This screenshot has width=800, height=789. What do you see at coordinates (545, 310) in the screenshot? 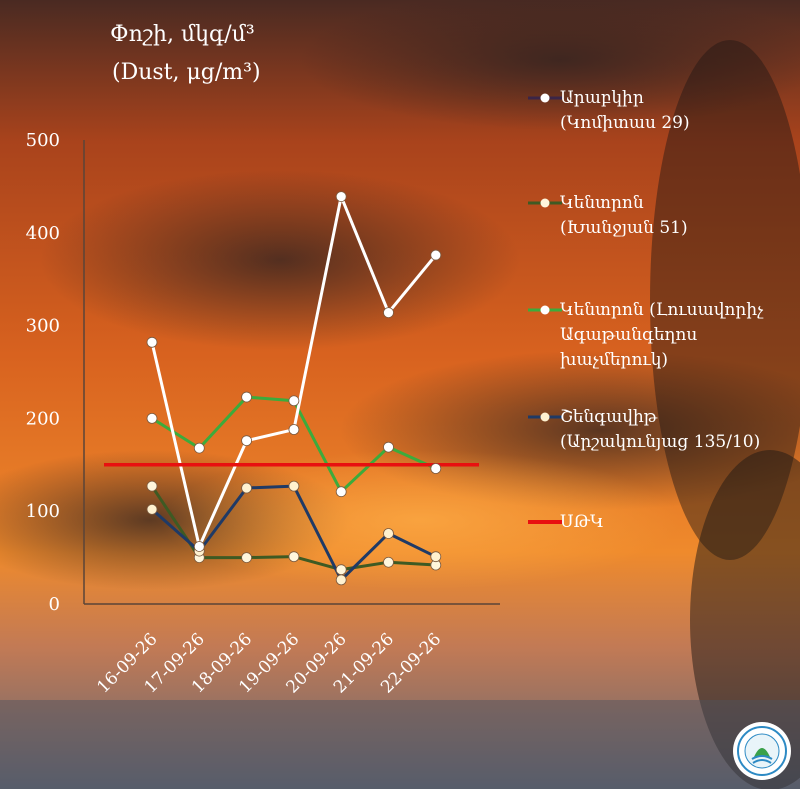
I see `legend-marker-kentron-lusavorich` at bounding box center [545, 310].